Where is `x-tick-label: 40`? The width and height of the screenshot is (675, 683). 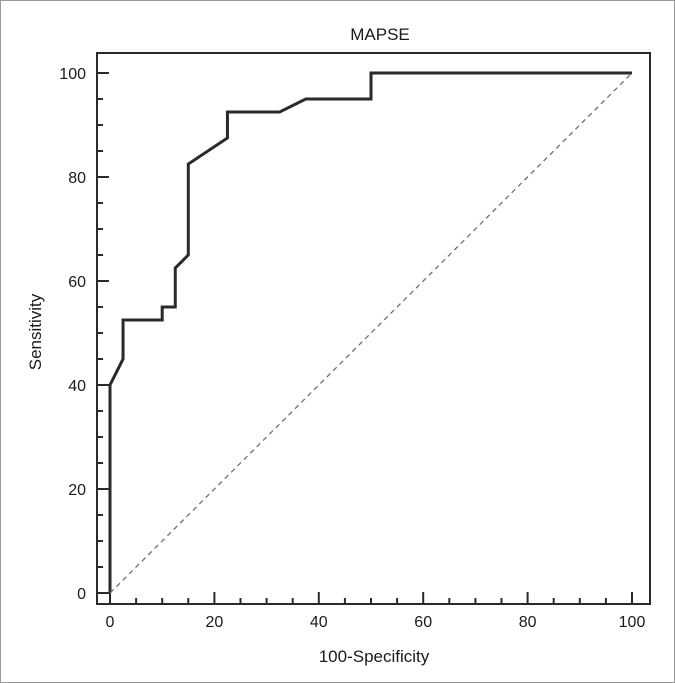 x-tick-label: 40 is located at coordinates (319, 622).